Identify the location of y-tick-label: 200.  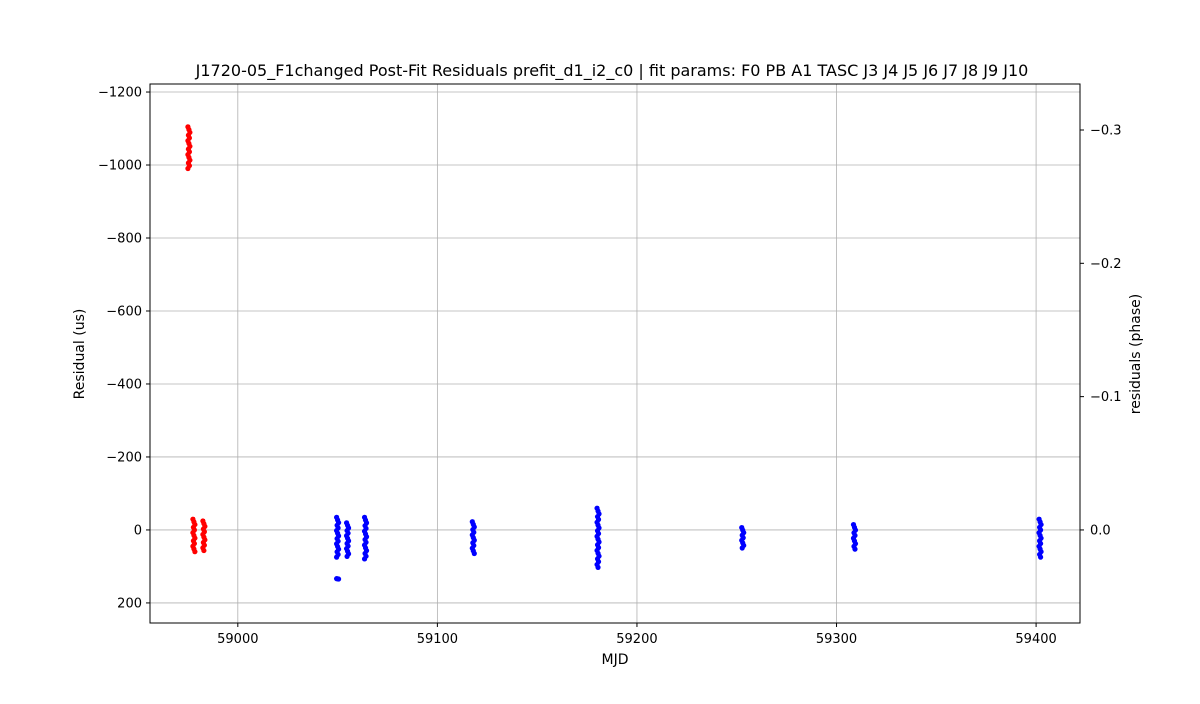
(129, 603).